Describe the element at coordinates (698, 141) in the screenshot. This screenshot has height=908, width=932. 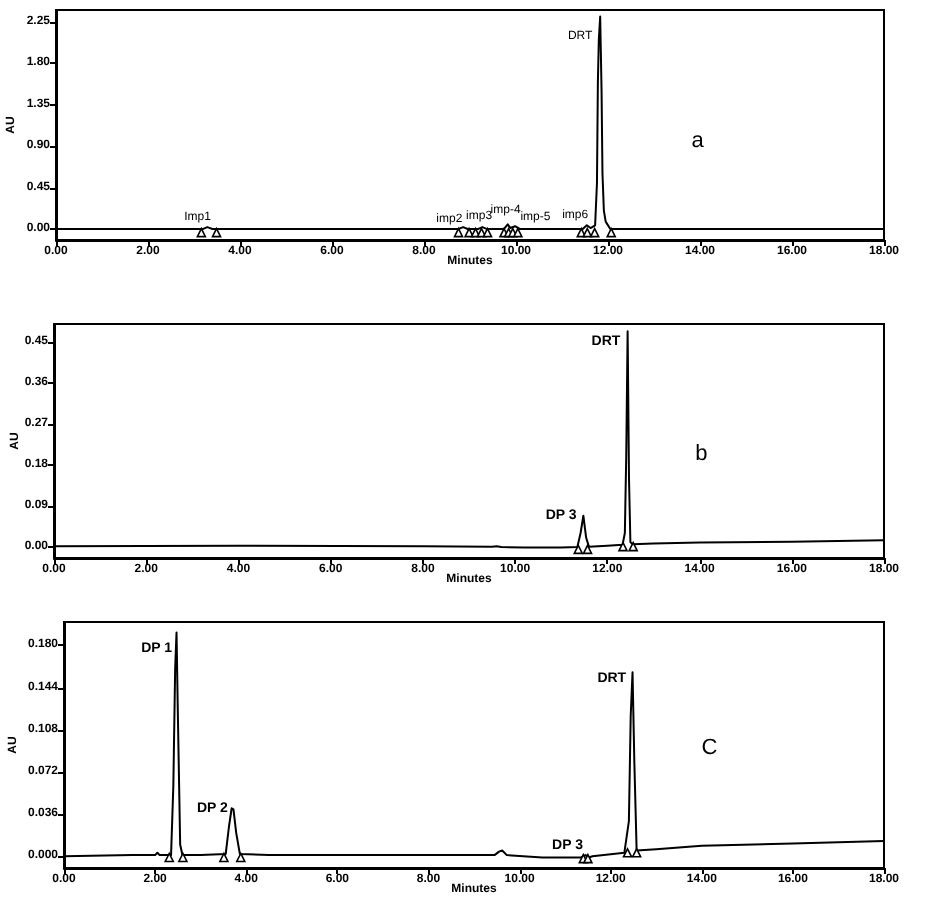
I see `annotation: a` at that location.